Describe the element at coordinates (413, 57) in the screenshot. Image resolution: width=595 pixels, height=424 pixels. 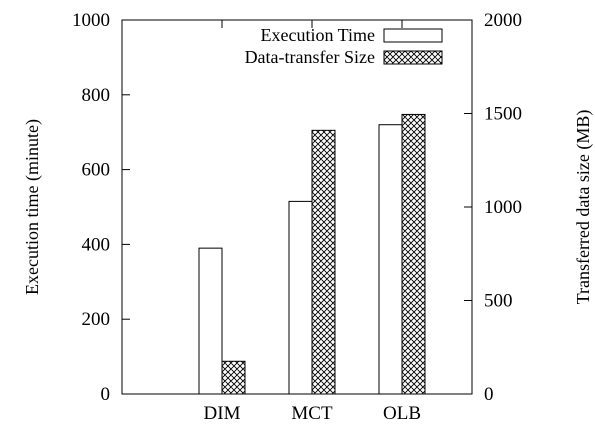
I see `legend-swatch-data-transfer-size` at that location.